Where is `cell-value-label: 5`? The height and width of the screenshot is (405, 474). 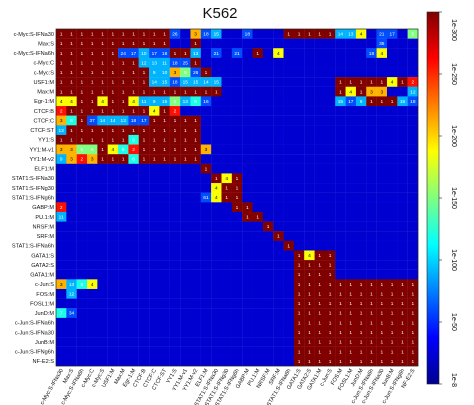 cell-value-label: 5 is located at coordinates (82, 150).